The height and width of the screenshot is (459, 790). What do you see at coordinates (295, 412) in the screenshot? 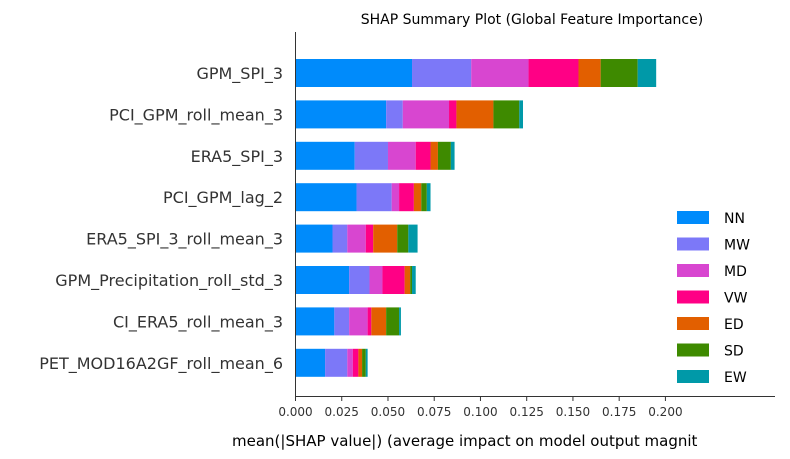
I see `x-tick-label: 0.000` at bounding box center [295, 412].